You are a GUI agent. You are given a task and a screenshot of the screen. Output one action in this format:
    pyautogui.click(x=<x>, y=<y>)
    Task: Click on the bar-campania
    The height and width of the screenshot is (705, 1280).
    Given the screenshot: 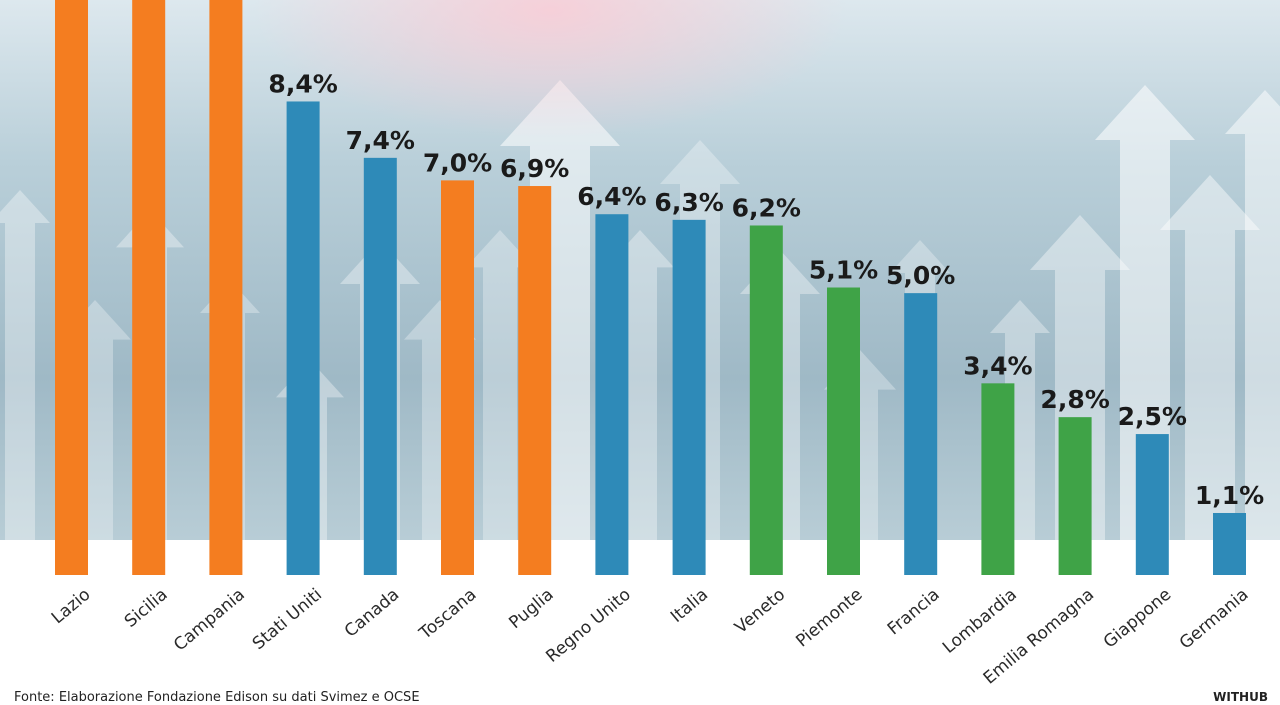 What is the action you would take?
    pyautogui.click(x=226, y=287)
    